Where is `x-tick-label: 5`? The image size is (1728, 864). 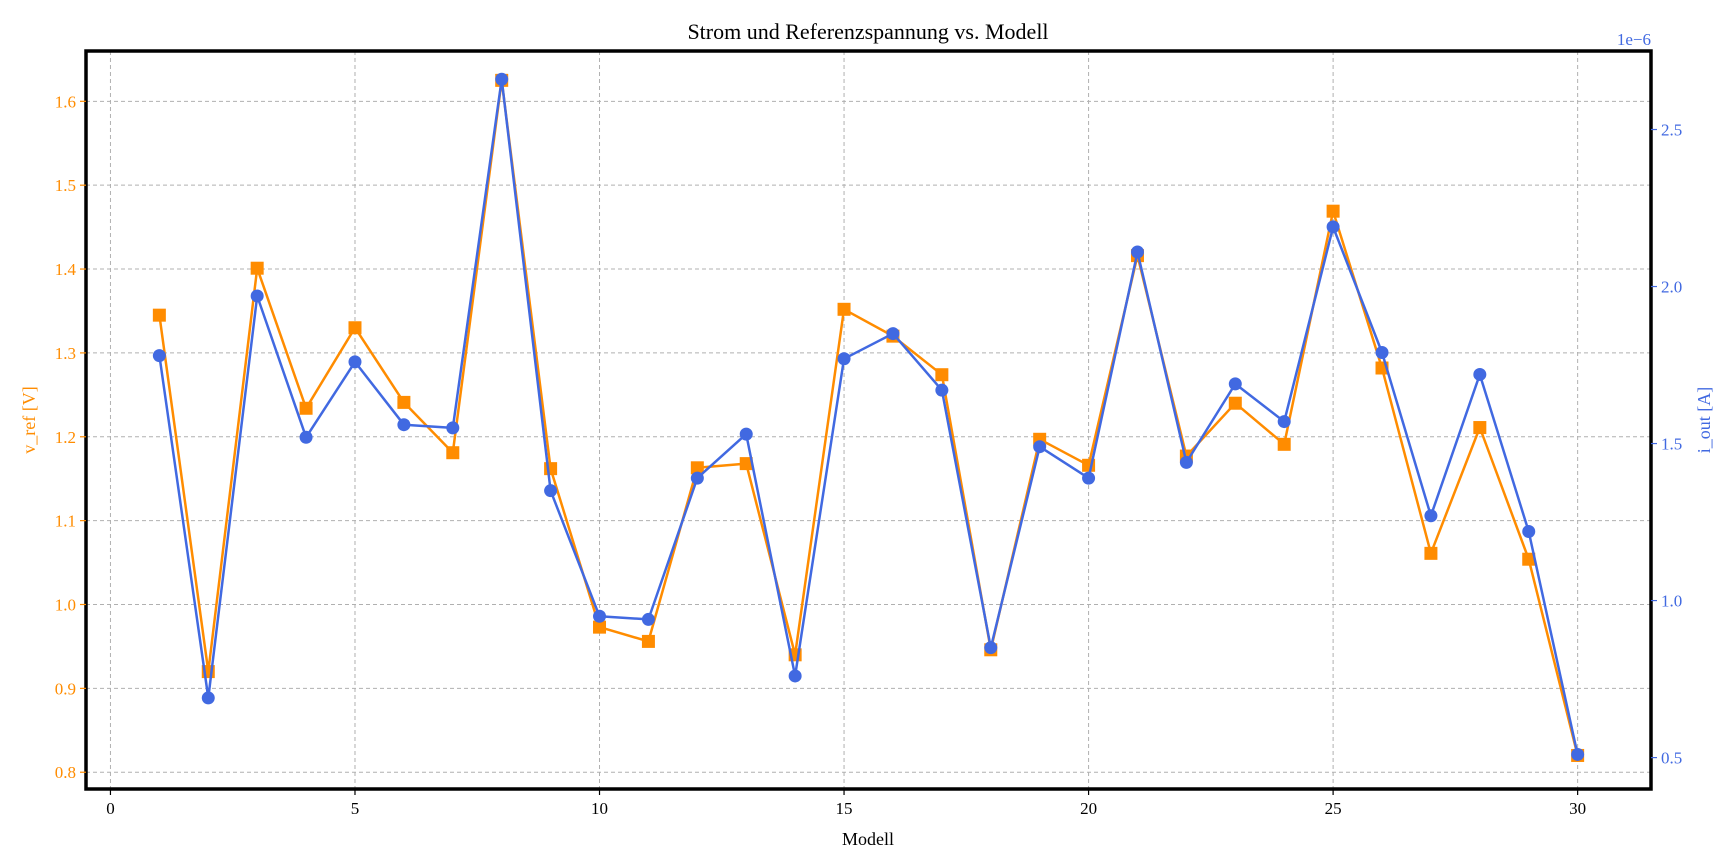 x-tick-label: 5 is located at coordinates (355, 808).